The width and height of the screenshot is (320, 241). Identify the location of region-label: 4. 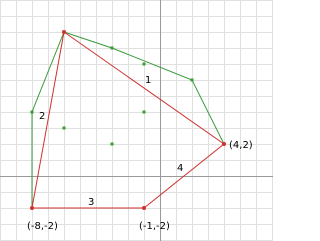
(180, 168).